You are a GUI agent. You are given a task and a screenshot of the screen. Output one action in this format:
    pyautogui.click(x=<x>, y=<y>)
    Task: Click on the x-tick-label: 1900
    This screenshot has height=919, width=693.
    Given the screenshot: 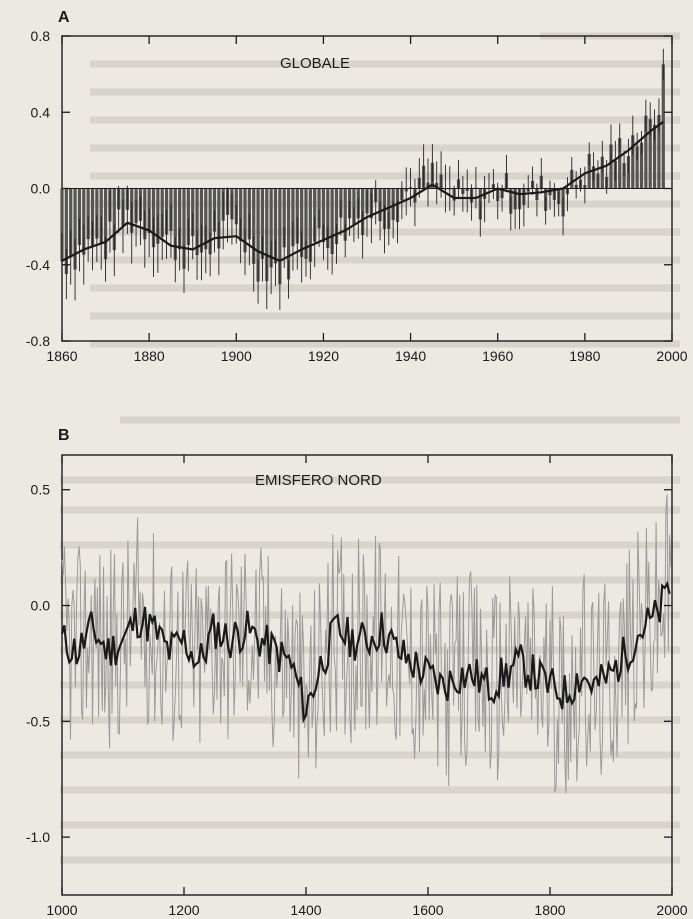 What is the action you would take?
    pyautogui.click(x=236, y=356)
    